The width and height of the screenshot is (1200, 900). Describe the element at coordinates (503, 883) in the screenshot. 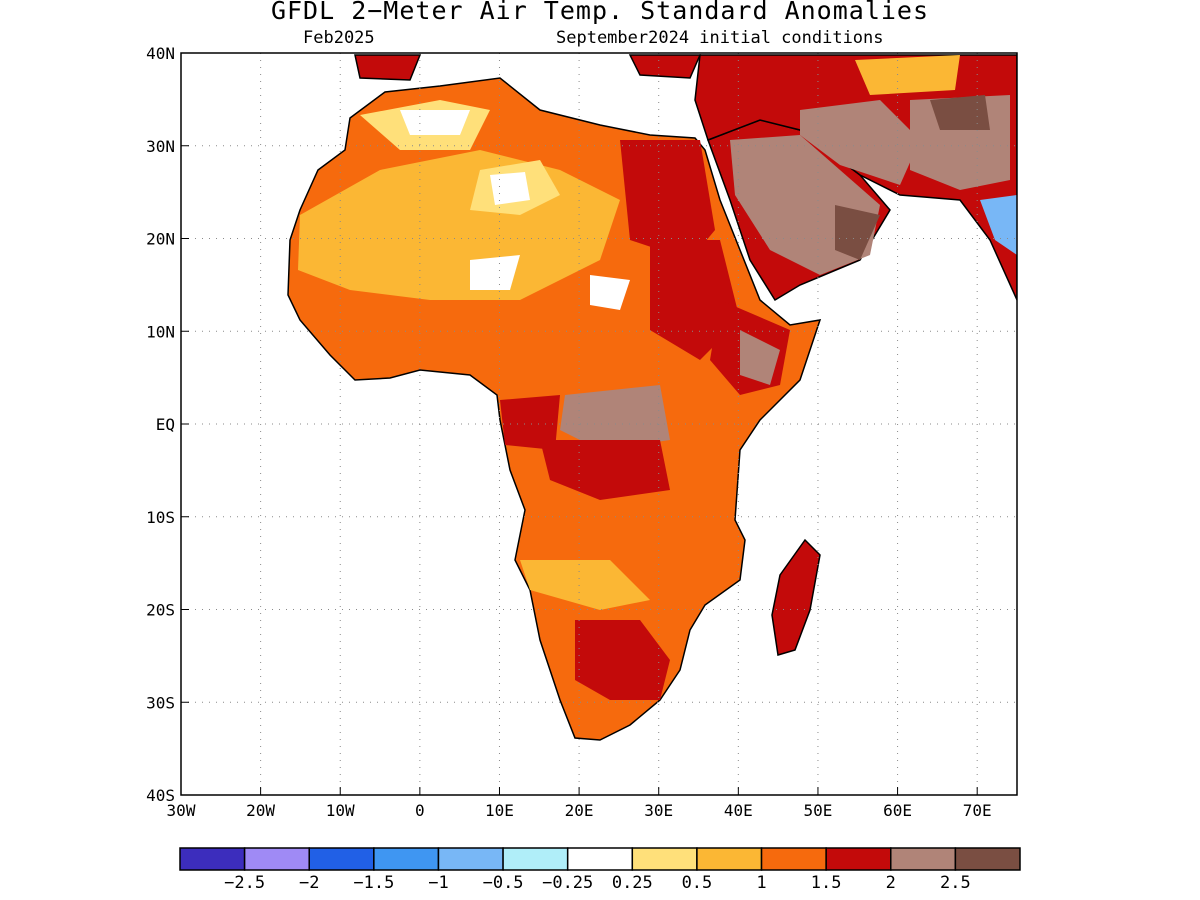

I see `colorbar-label: −0.5` at that location.